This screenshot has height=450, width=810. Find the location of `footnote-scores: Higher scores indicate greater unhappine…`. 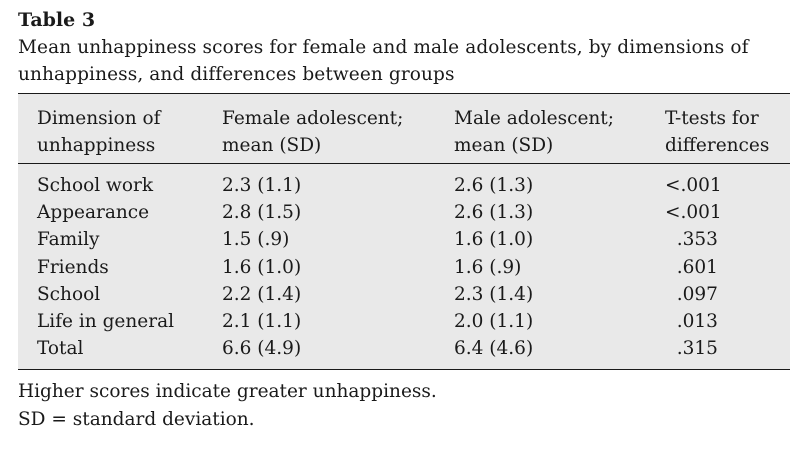

footnote-scores: Higher scores indicate greater unhappine… is located at coordinates (227, 391).